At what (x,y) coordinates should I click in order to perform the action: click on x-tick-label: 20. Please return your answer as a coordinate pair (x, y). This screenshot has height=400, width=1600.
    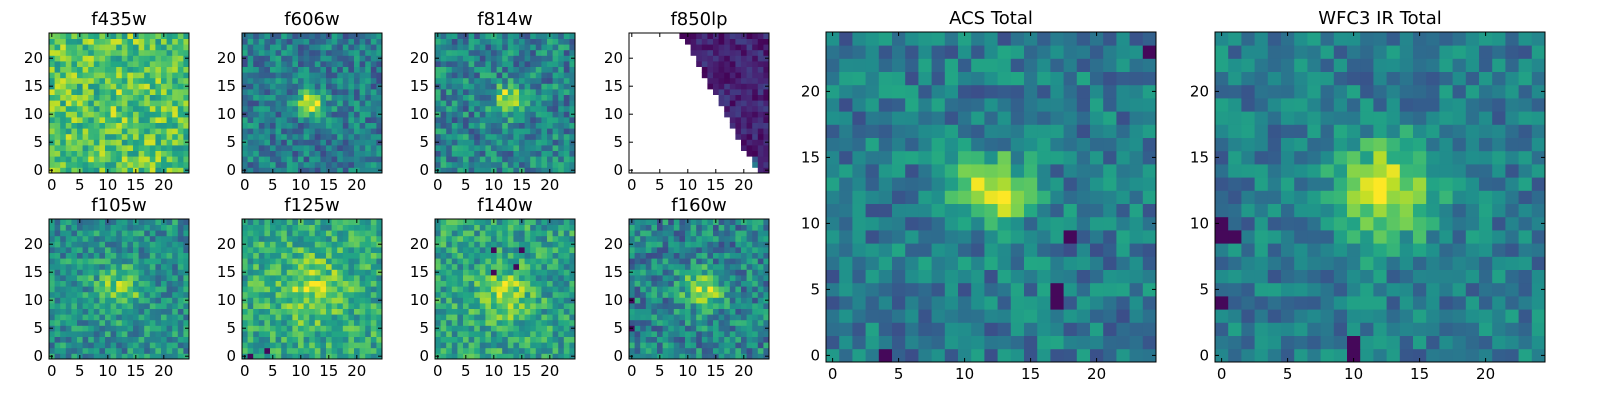
    Looking at the image, I should click on (549, 371).